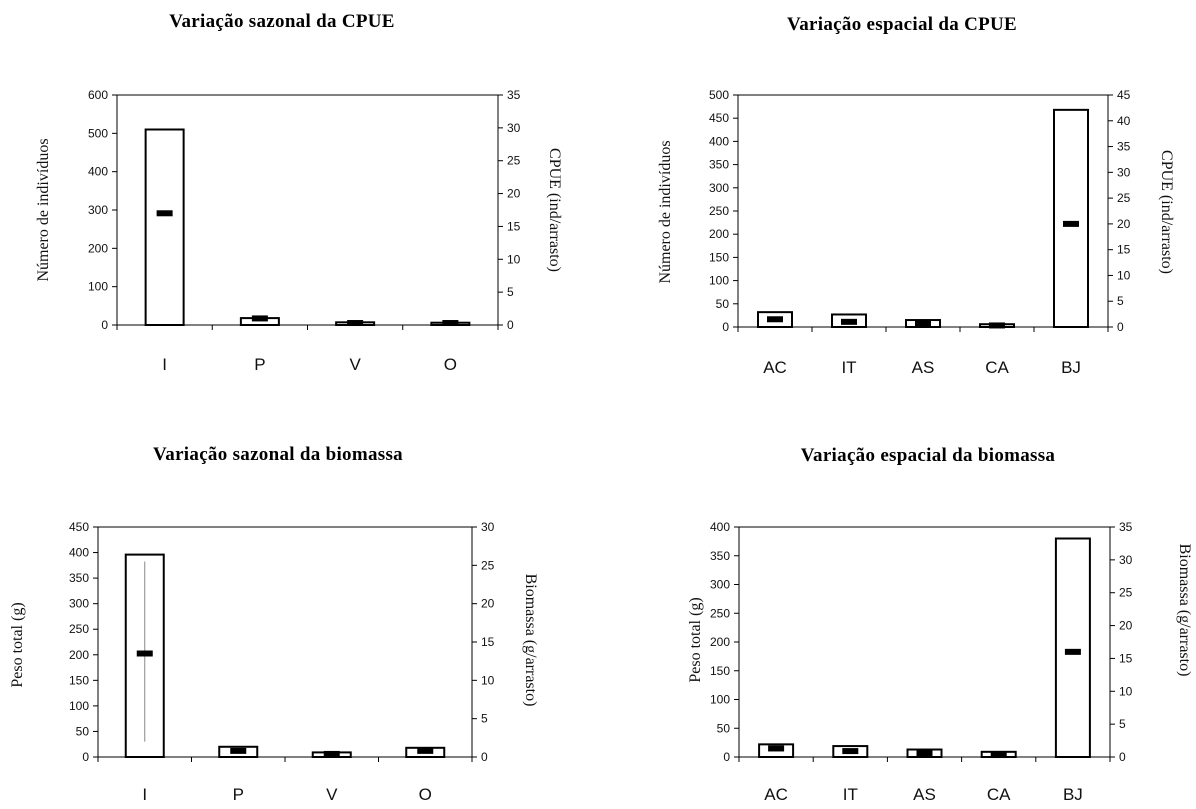  What do you see at coordinates (1124, 95) in the screenshot?
I see `right-tick-label: 45` at bounding box center [1124, 95].